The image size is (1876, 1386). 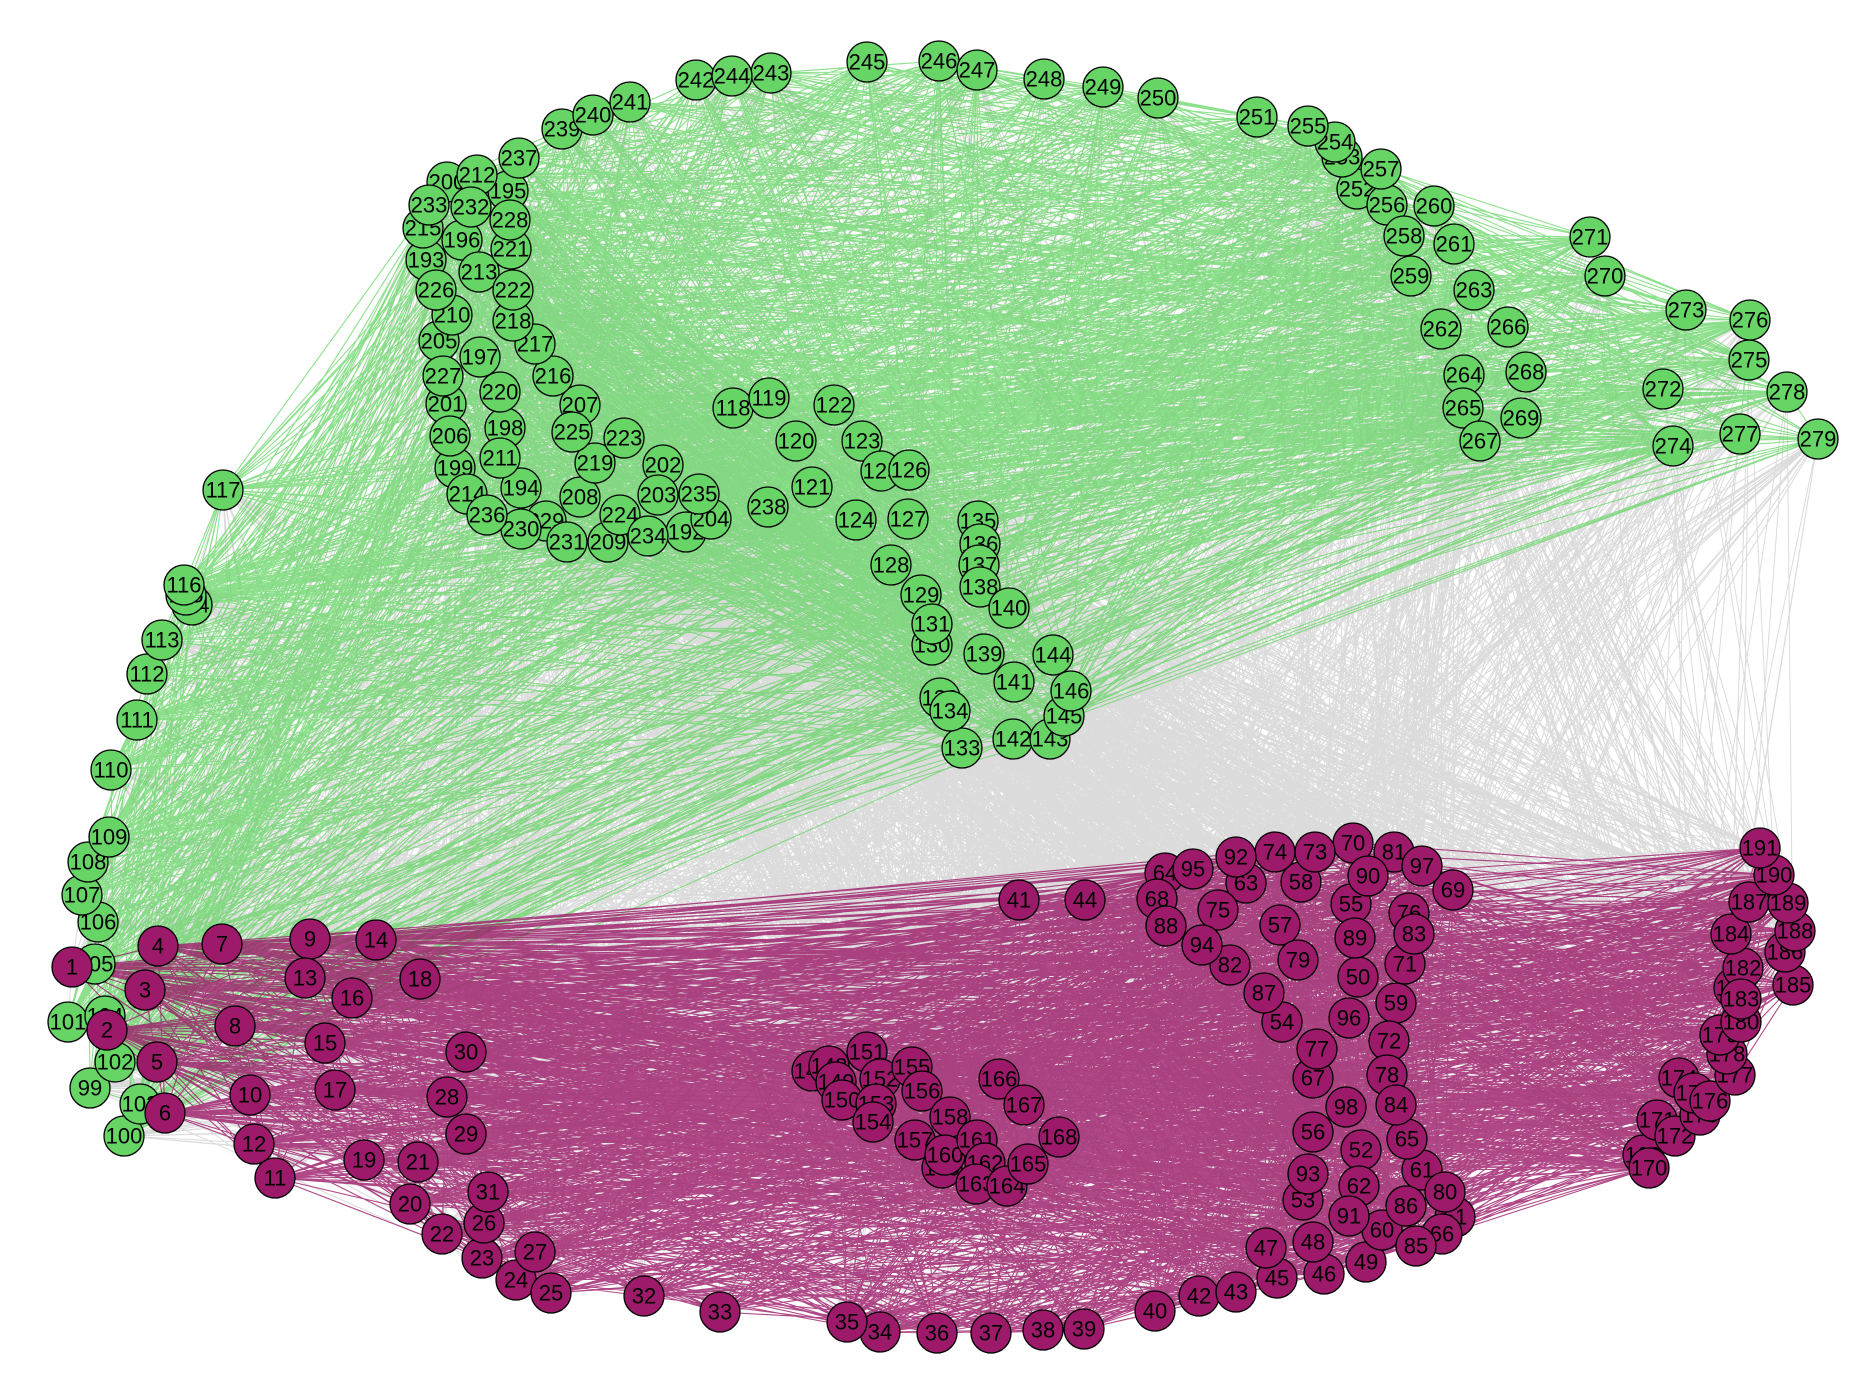 I want to click on node-label: 251, so click(x=1257, y=117).